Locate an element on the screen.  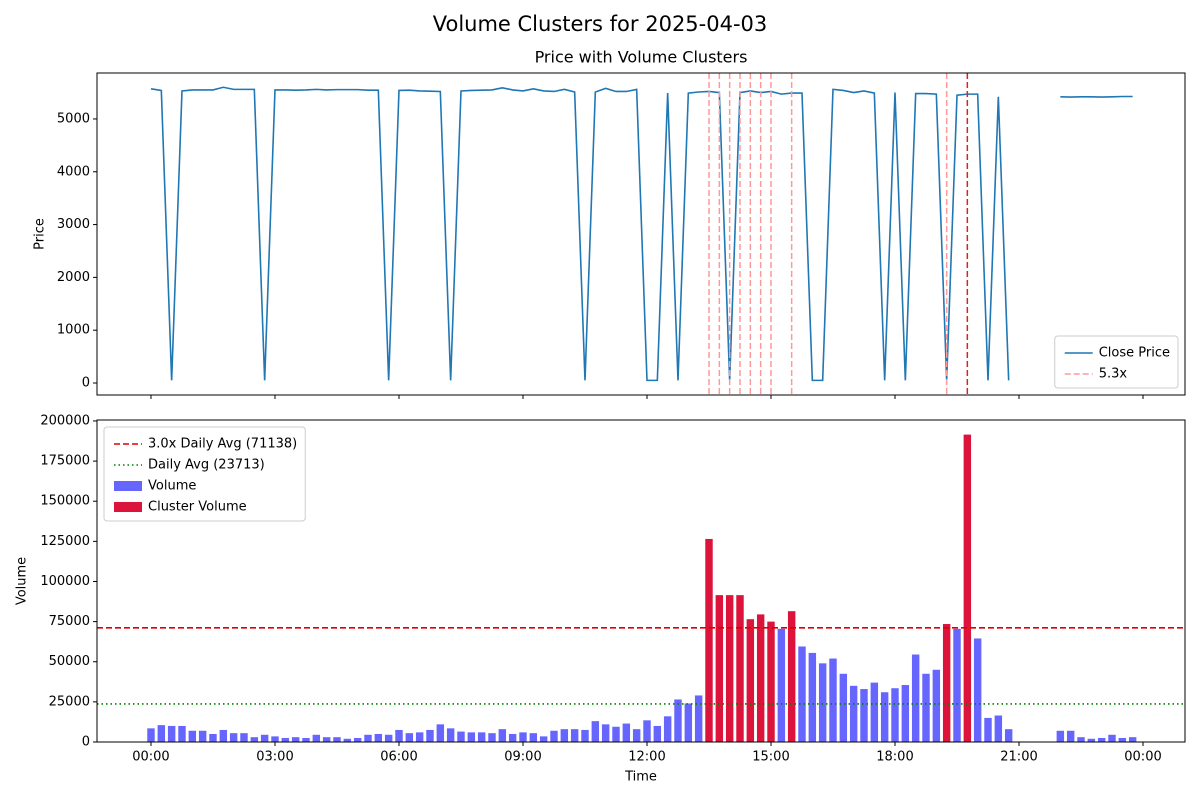
y-tick-label: 4000 is located at coordinates (73, 171).